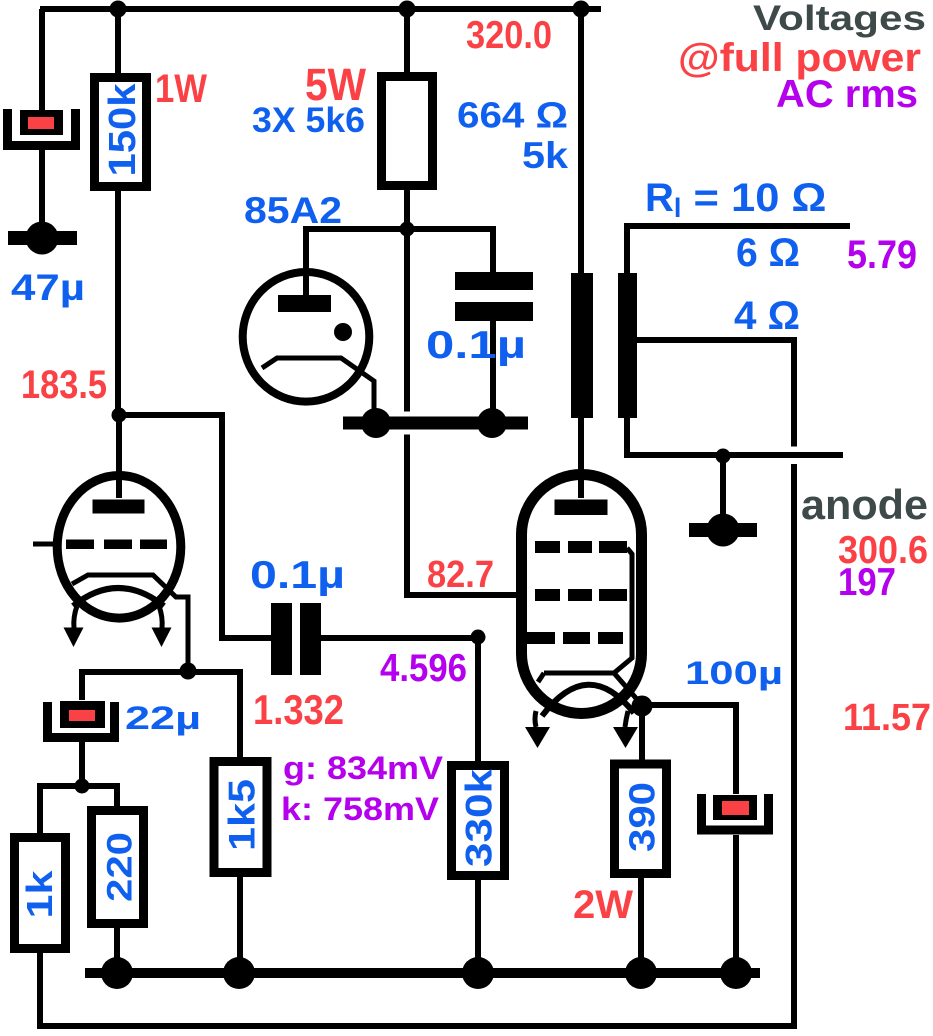 Image resolution: width=933 pixels, height=1036 pixels. I want to click on svg-text: 183.5, so click(64, 385).